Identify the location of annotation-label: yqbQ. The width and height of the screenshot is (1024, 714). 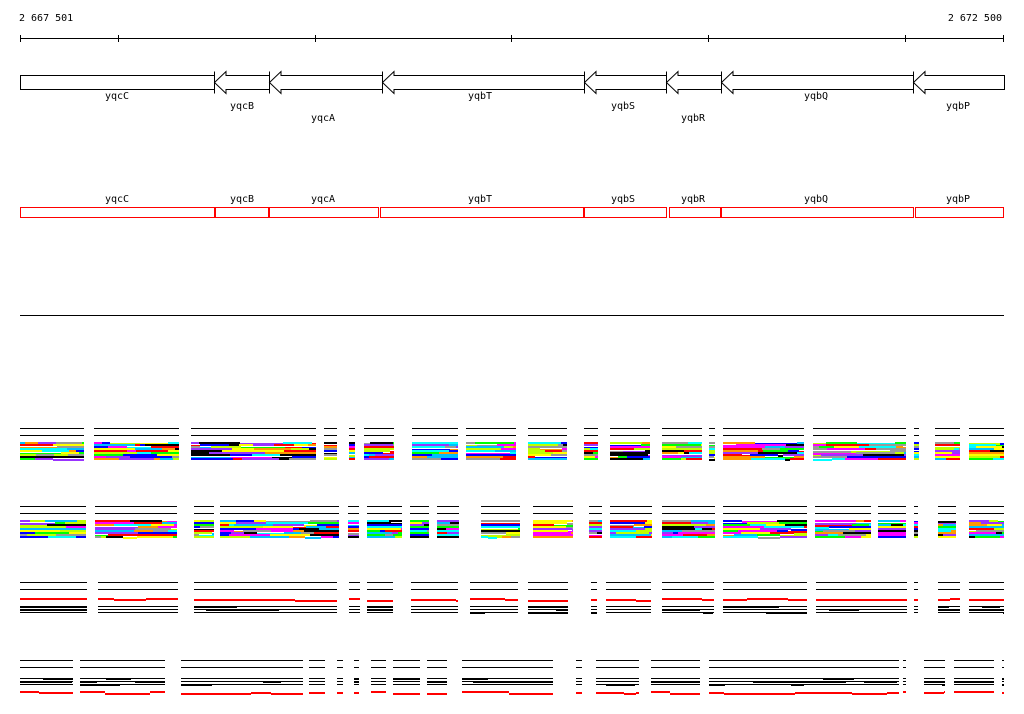
(816, 199).